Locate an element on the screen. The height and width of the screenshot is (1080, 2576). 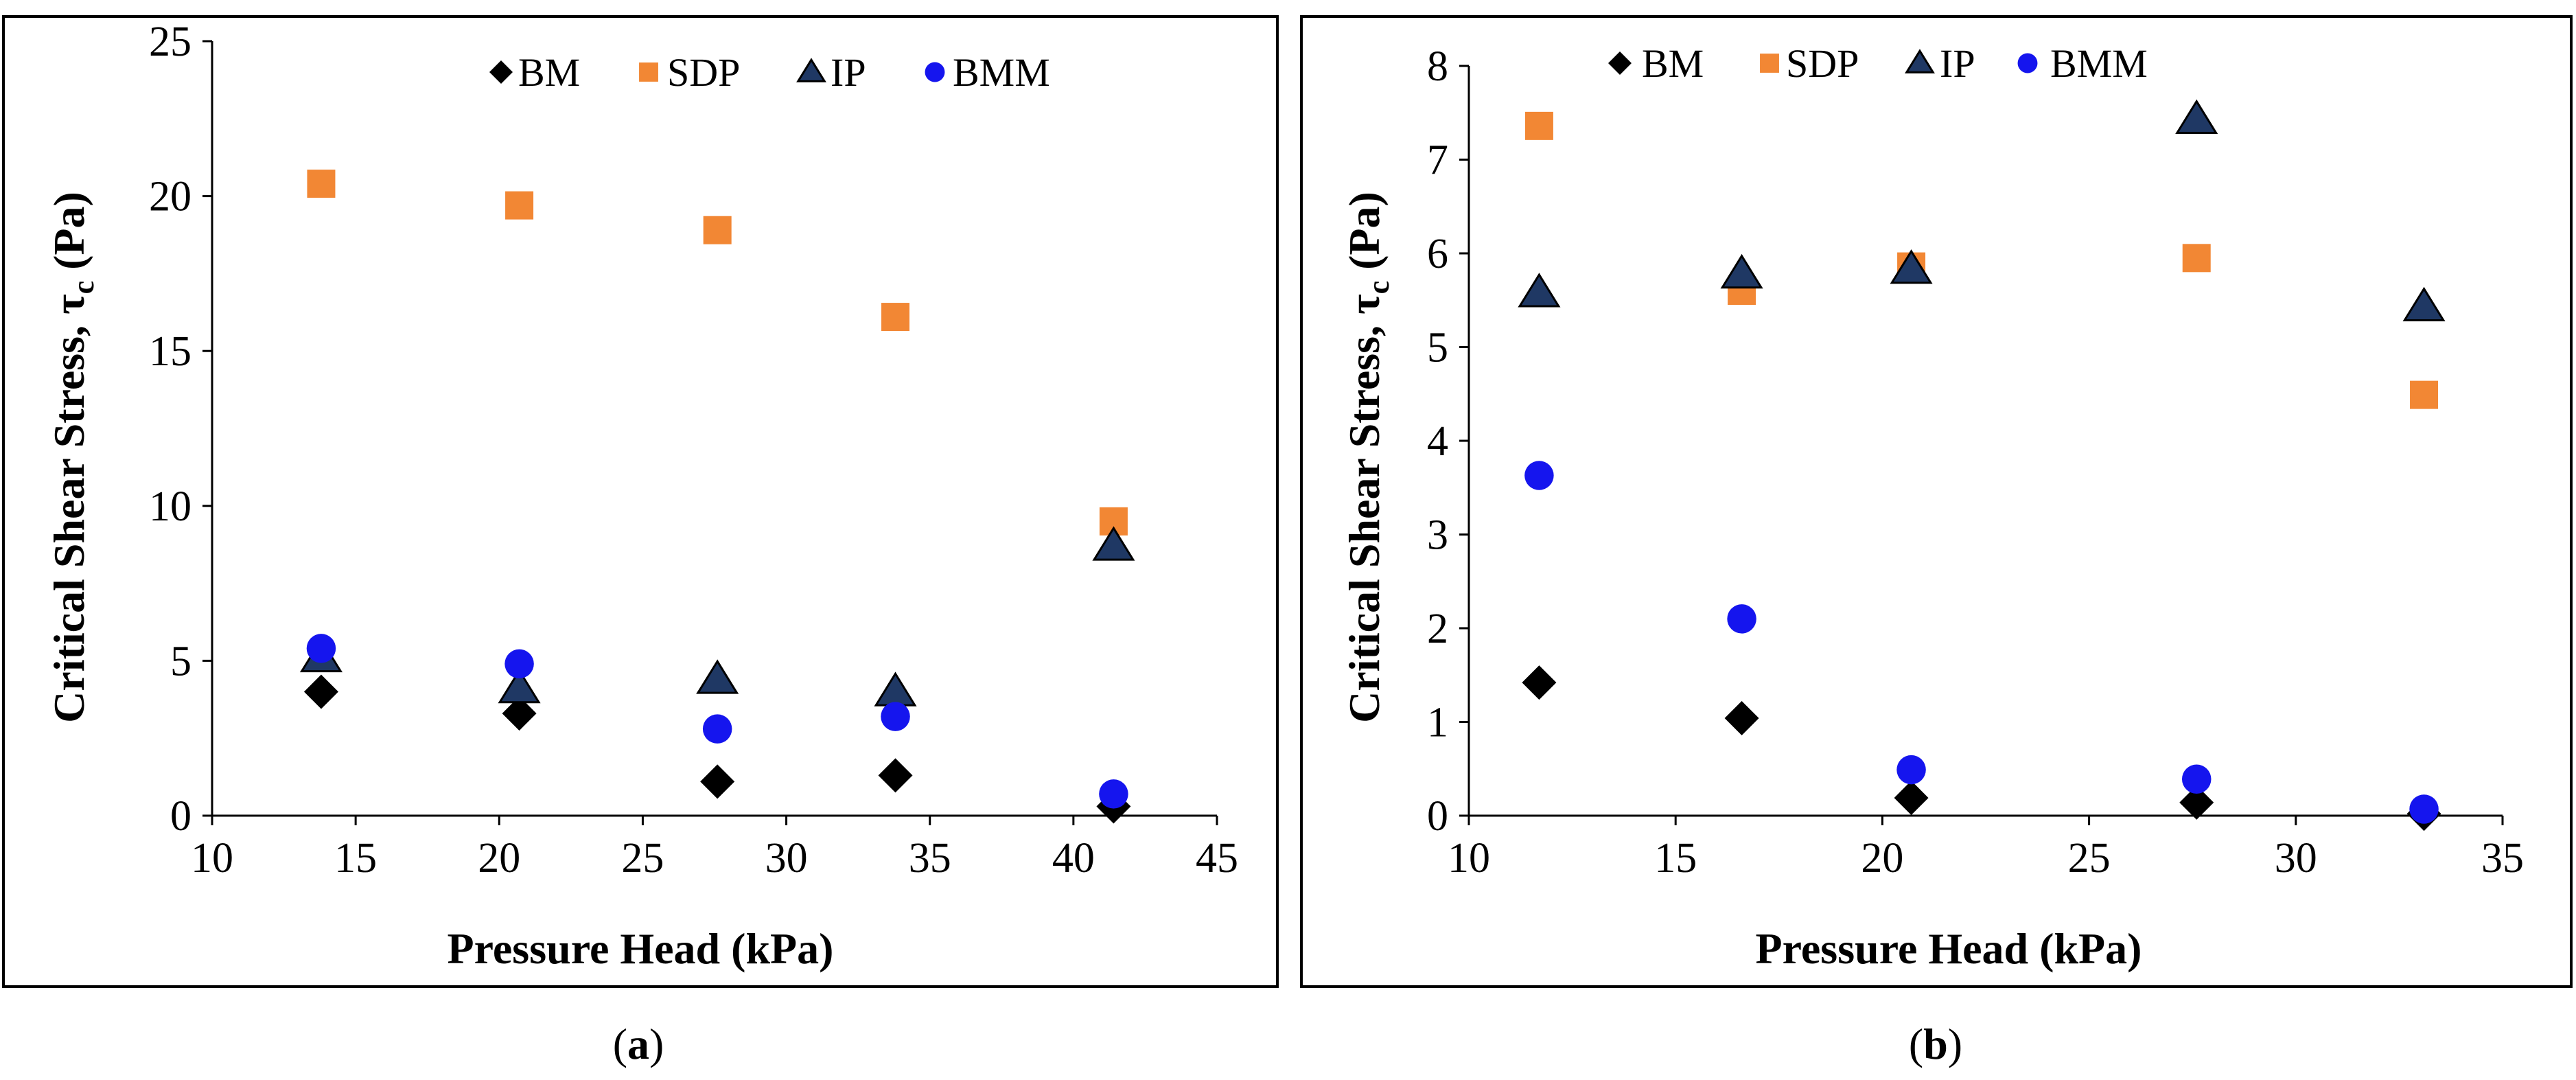
y-tick-label: 7 is located at coordinates (1438, 160).